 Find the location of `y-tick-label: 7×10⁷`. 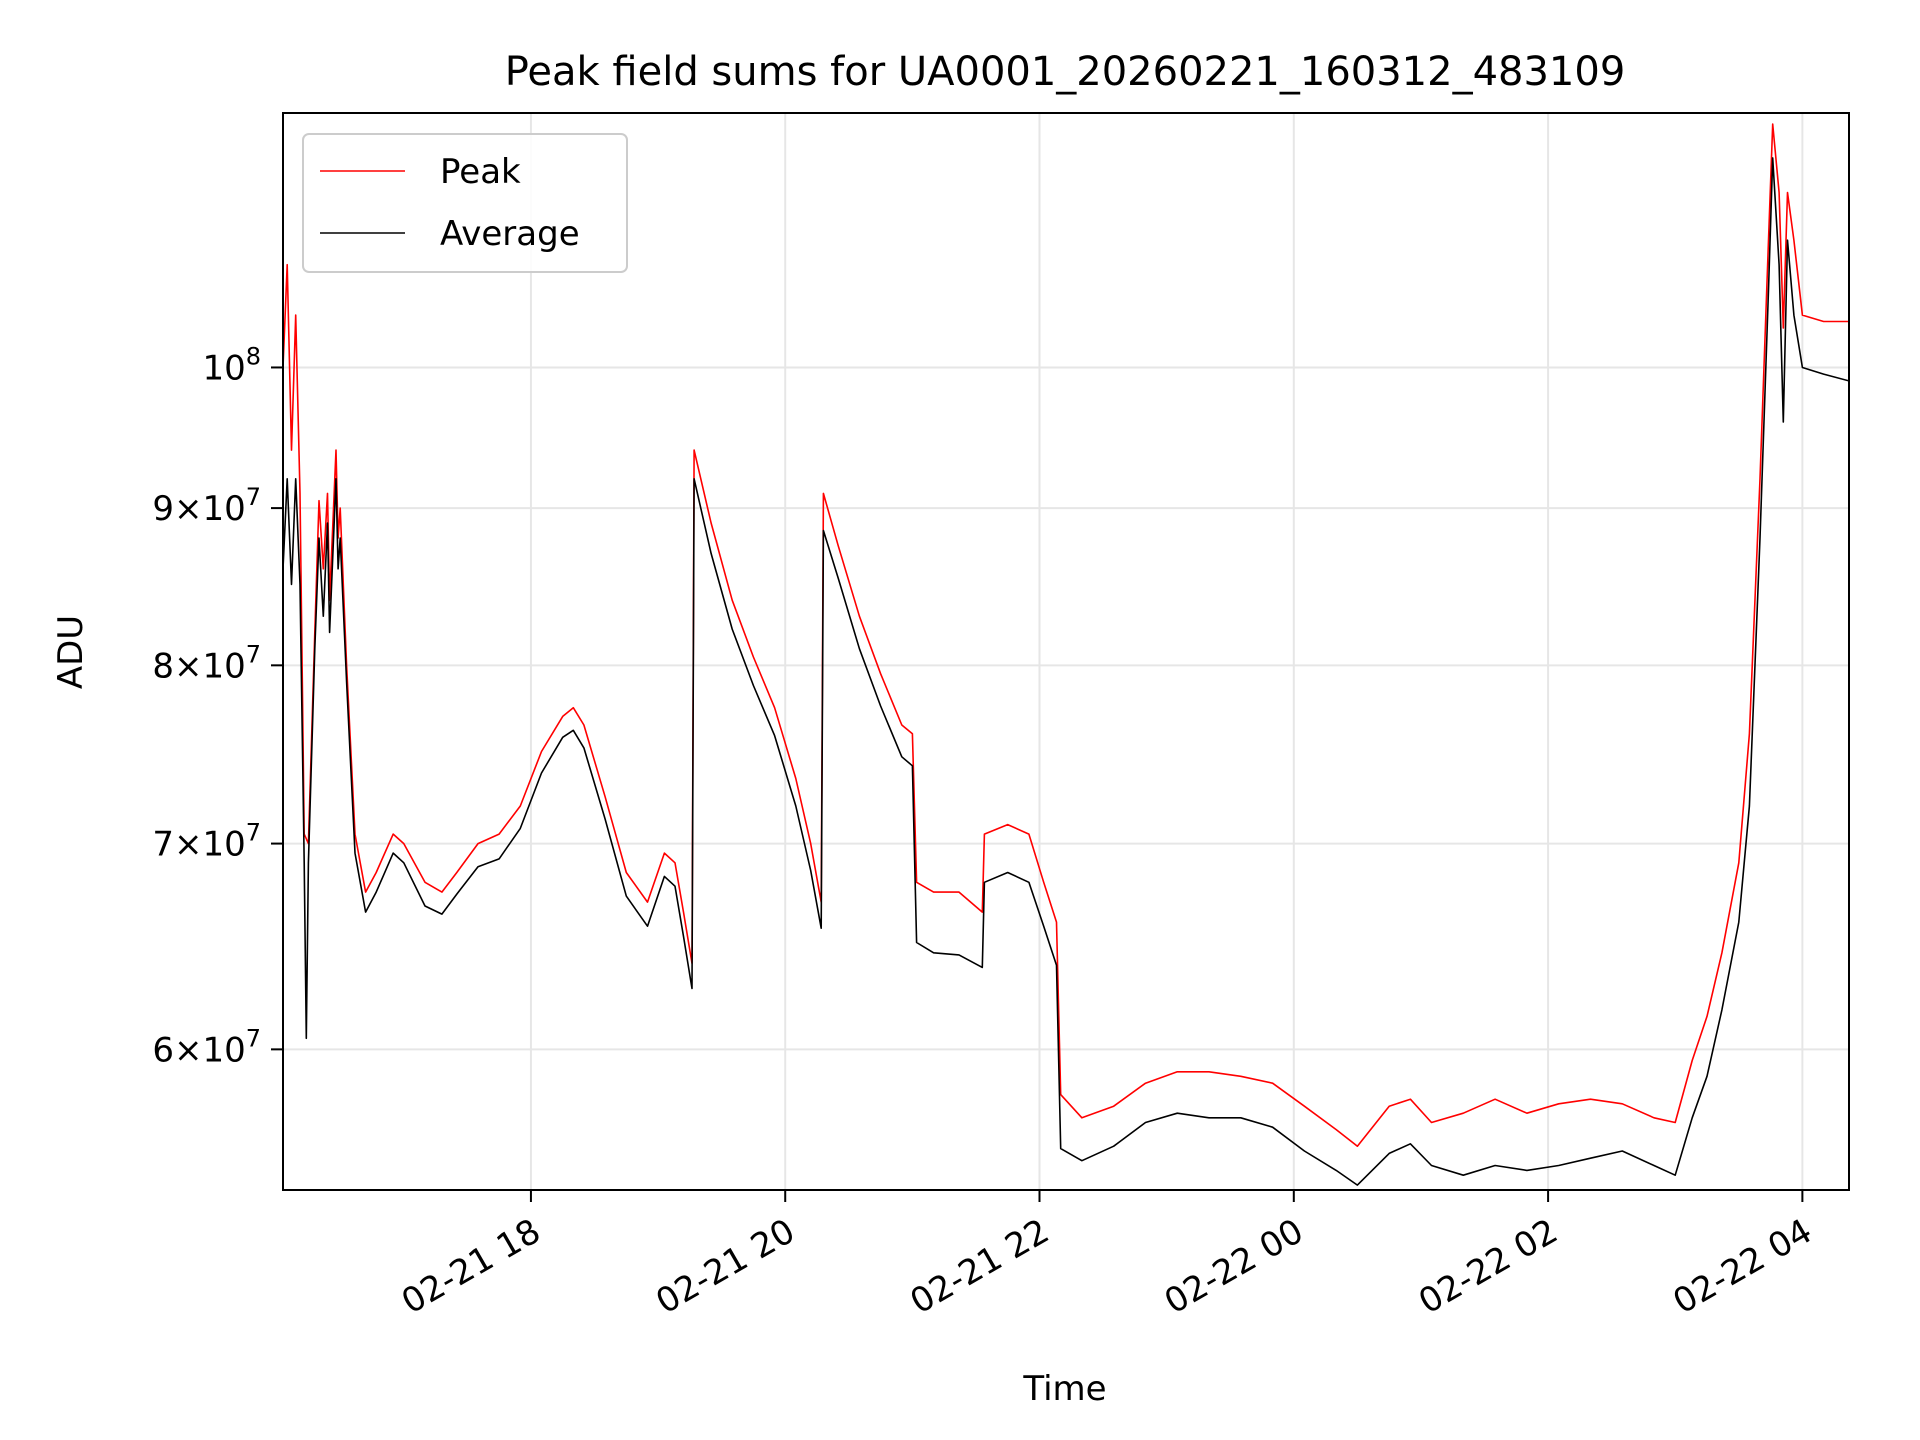

y-tick-label: 7×10⁷ is located at coordinates (206, 842).